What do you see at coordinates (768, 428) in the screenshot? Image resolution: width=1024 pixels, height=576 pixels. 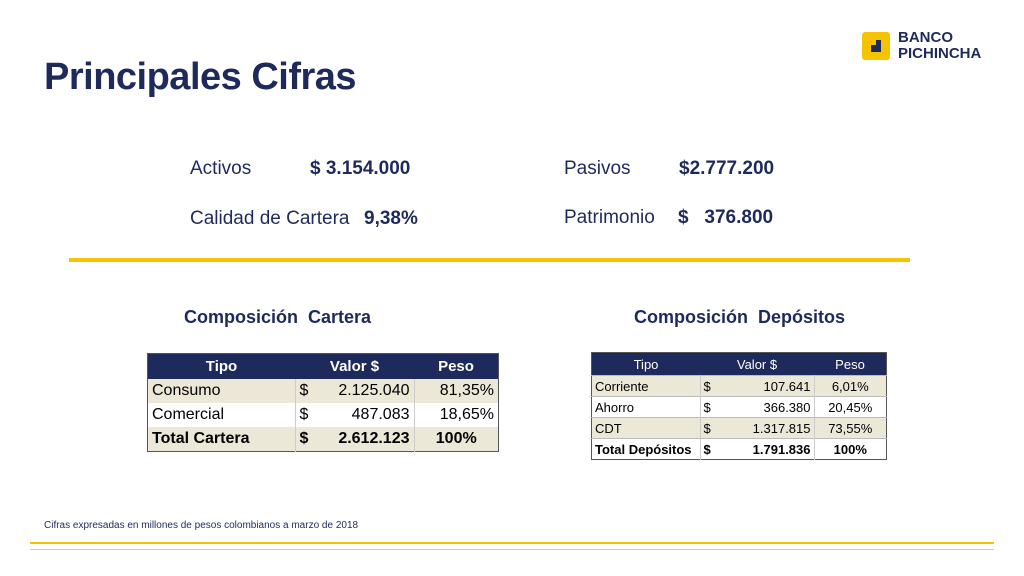 I see `cell-valor: 1.317.815` at bounding box center [768, 428].